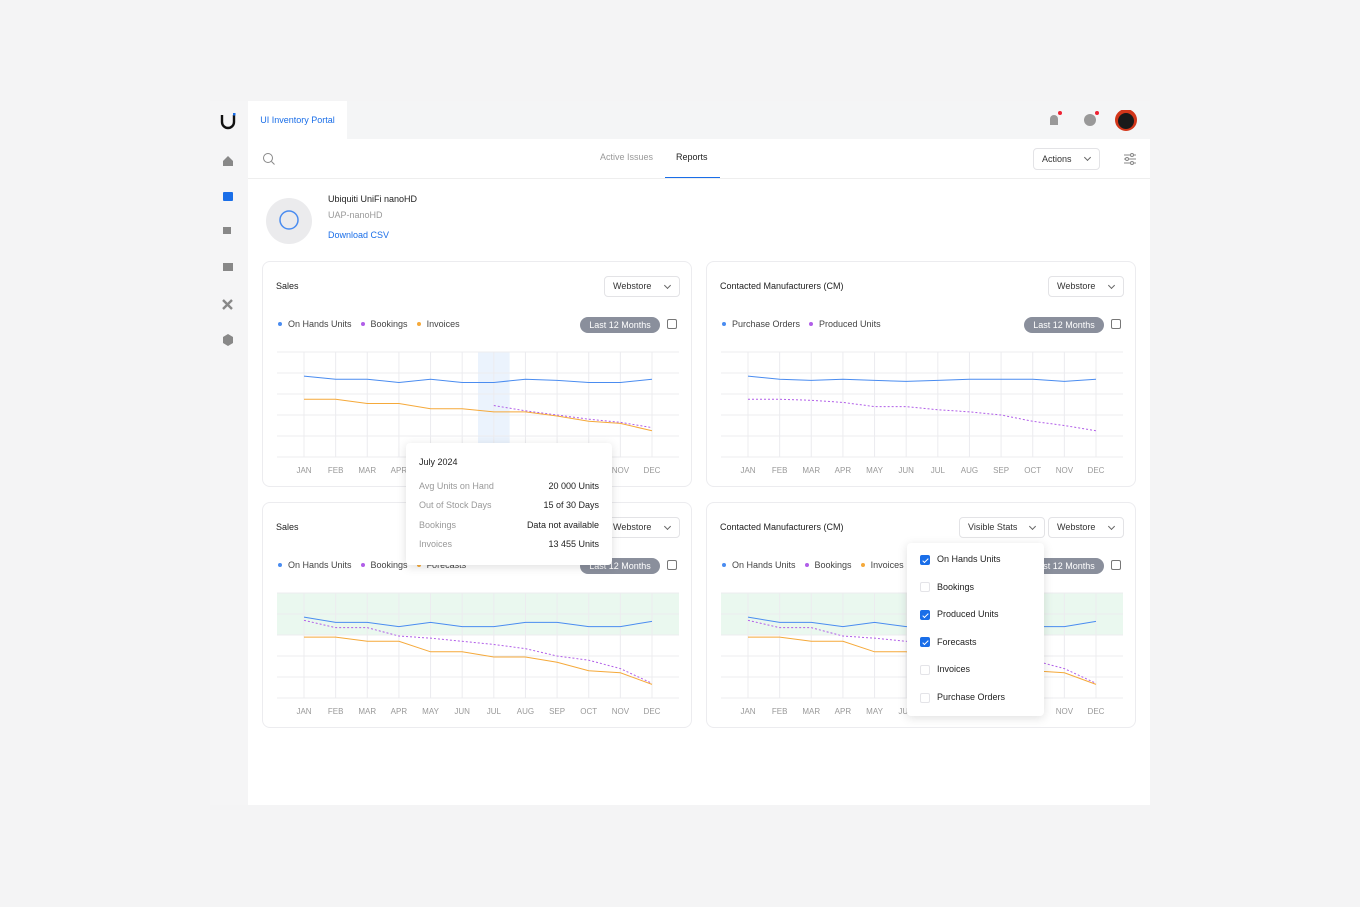  Describe the element at coordinates (509, 546) in the screenshot. I see `tooltip-row: Invoices 13 455 Units` at that location.